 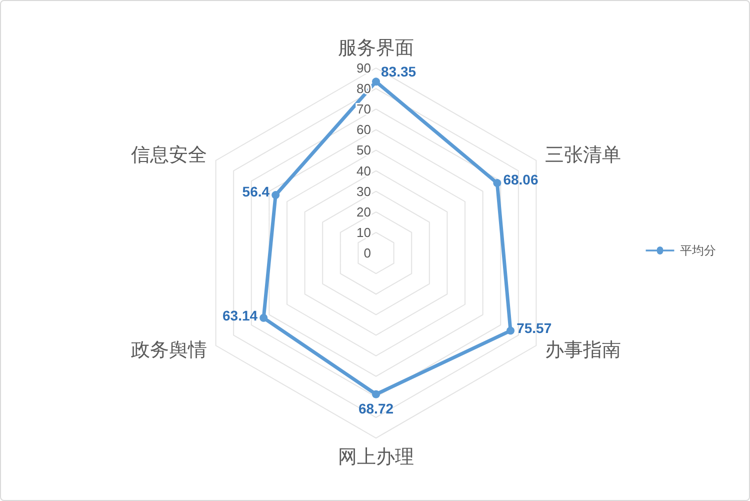 I want to click on data-label: 68.06, so click(x=520, y=180).